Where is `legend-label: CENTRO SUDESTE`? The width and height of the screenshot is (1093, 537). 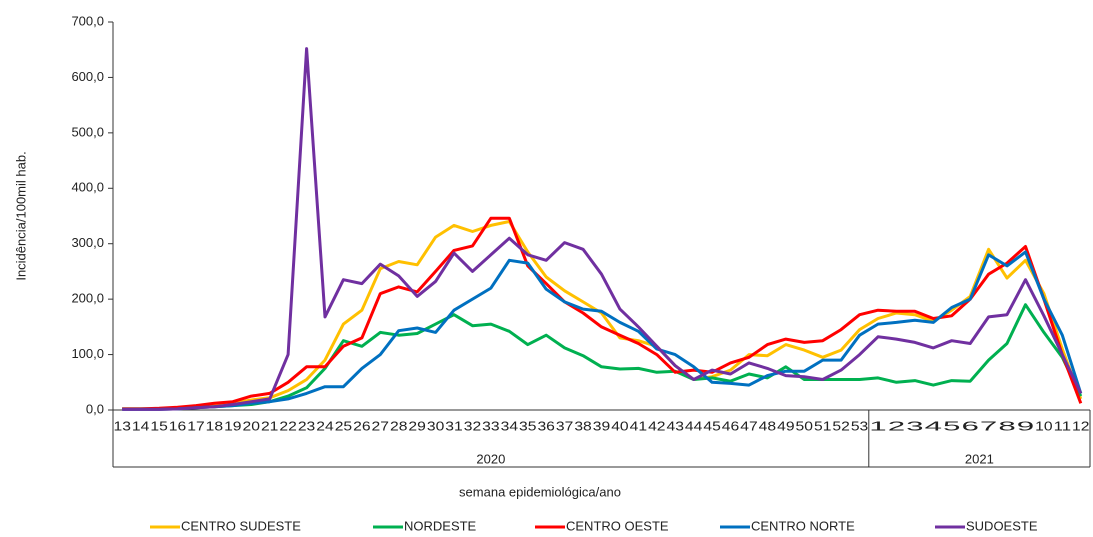 legend-label: CENTRO SUDESTE is located at coordinates (241, 525).